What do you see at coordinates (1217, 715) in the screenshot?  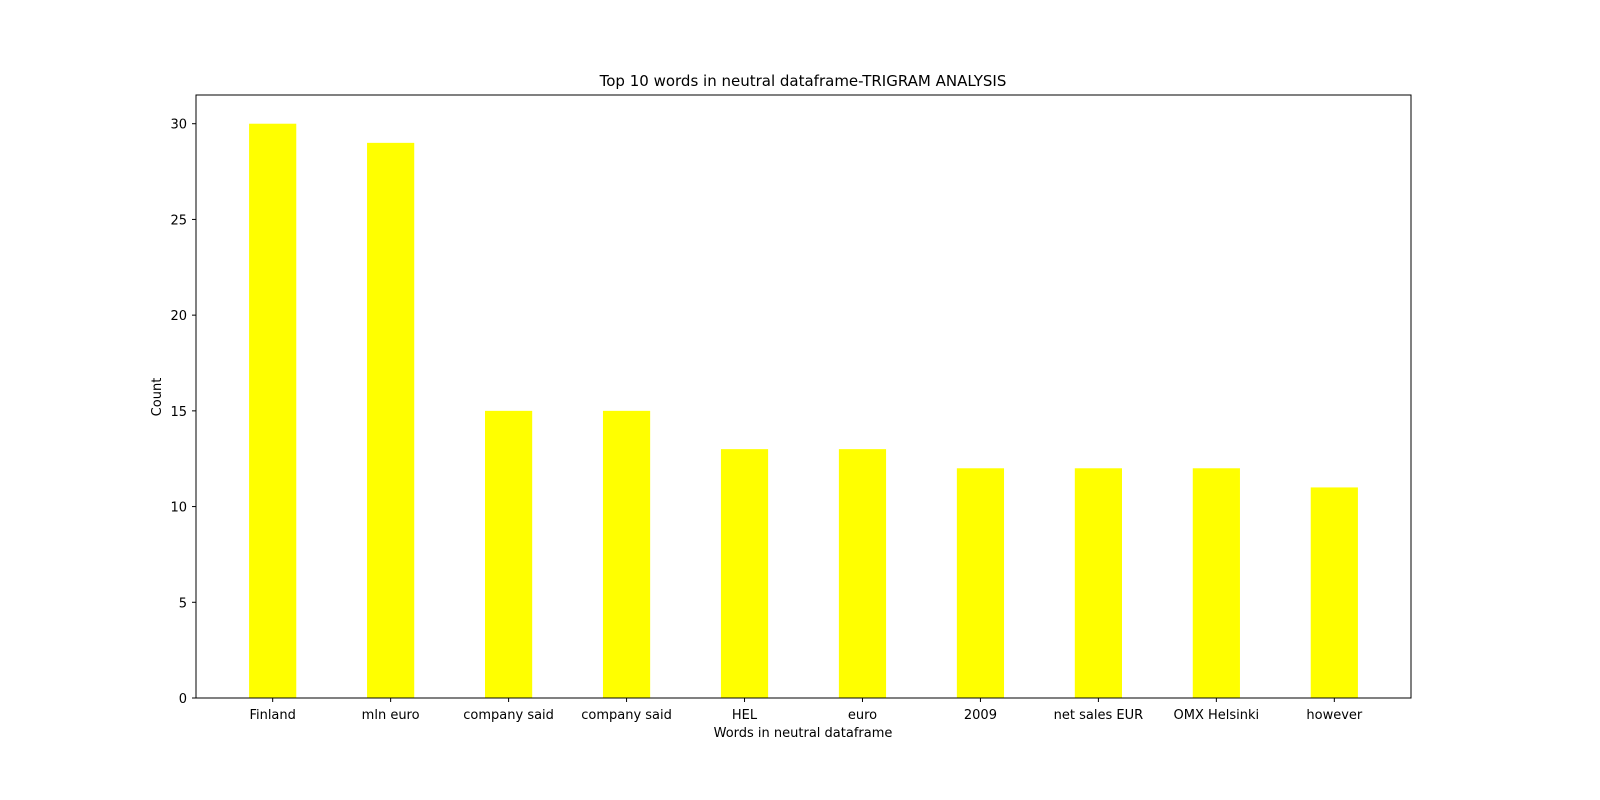 I see `x-tick-label: OMX Helsinki` at bounding box center [1217, 715].